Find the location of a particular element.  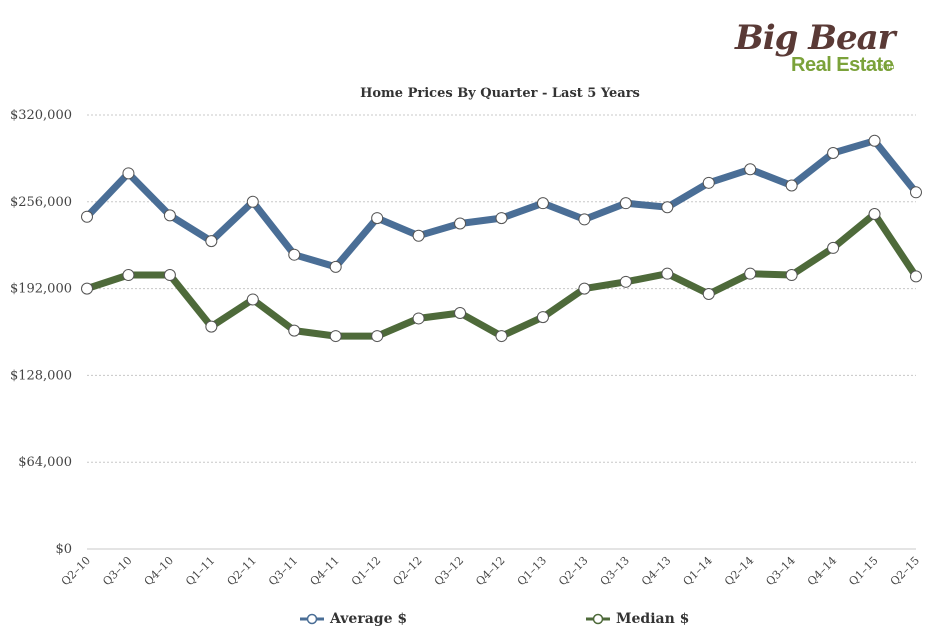

x-tick-label: Q2–10 is located at coordinates (76, 571).